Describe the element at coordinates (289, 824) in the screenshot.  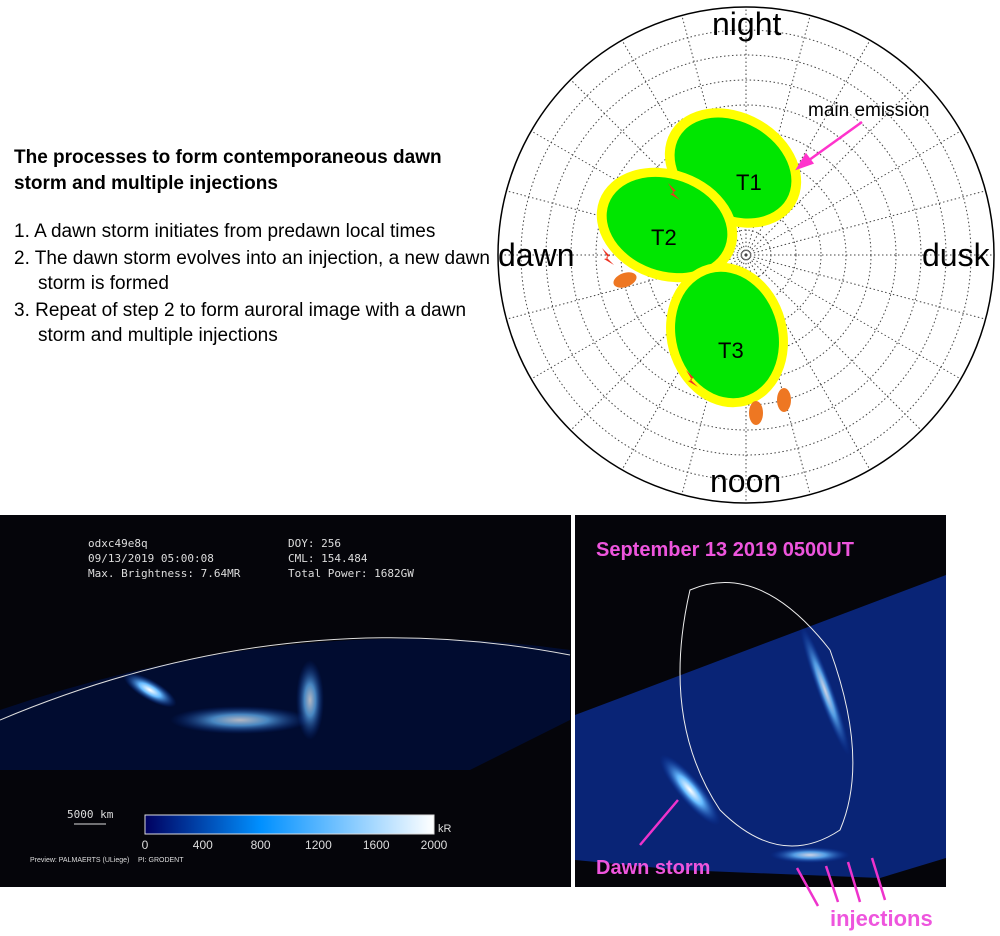
I see `colorbar` at that location.